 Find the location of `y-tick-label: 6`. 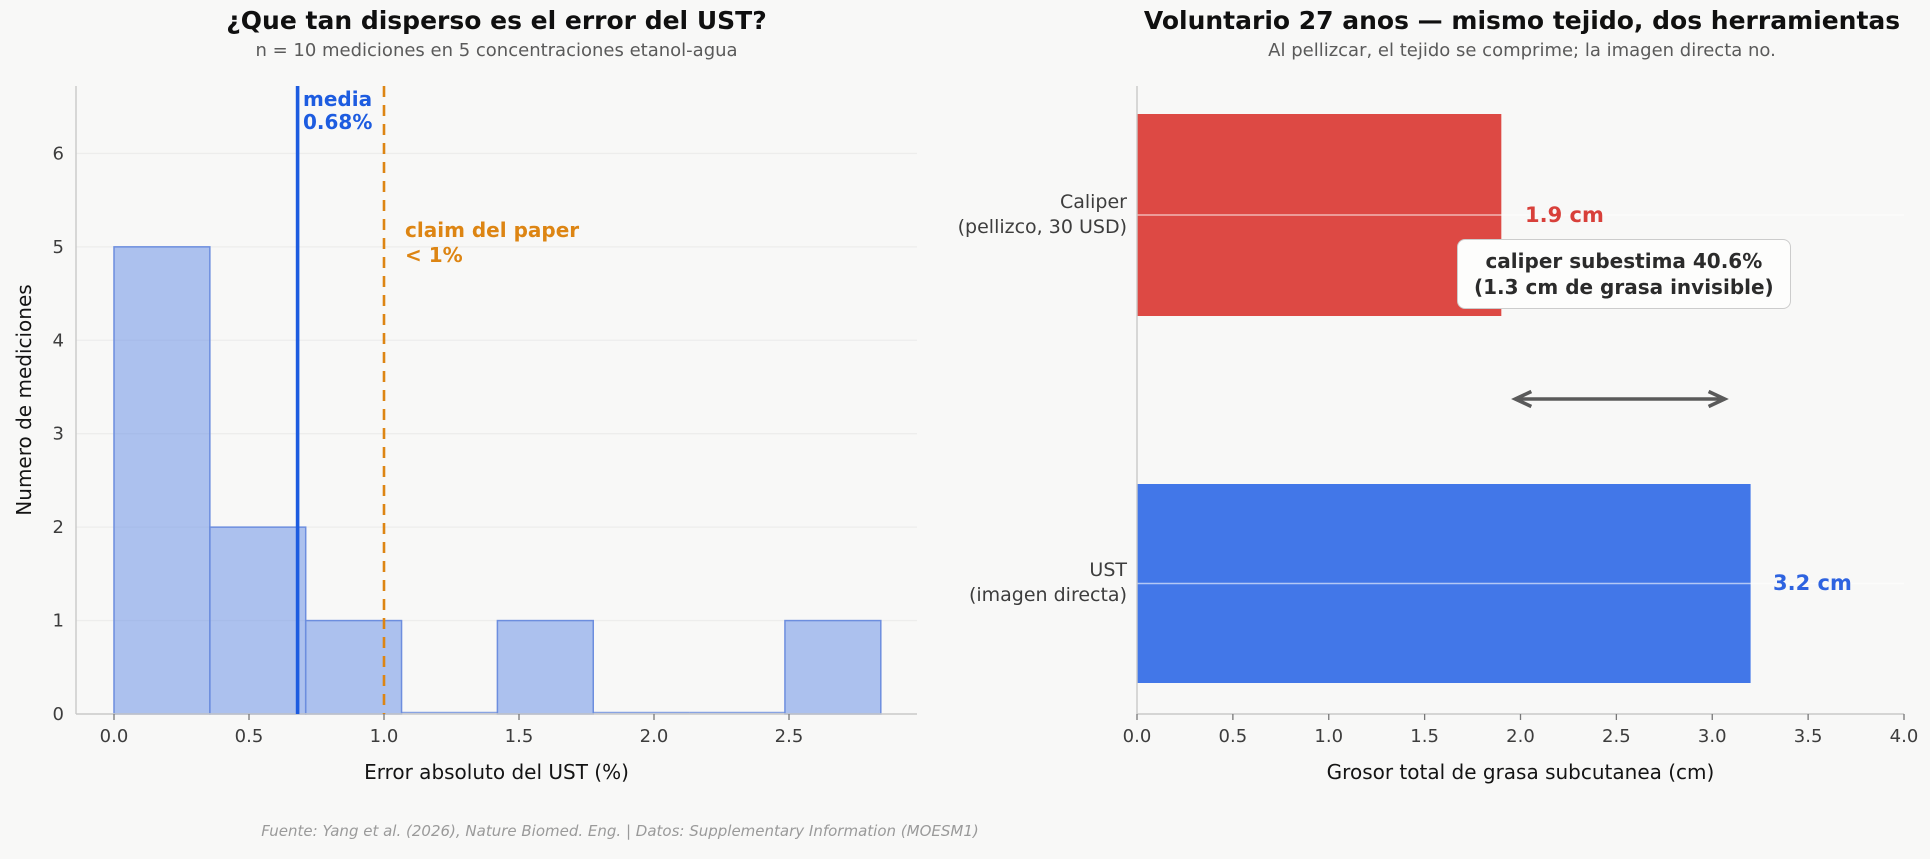

y-tick-label: 6 is located at coordinates (58, 153).